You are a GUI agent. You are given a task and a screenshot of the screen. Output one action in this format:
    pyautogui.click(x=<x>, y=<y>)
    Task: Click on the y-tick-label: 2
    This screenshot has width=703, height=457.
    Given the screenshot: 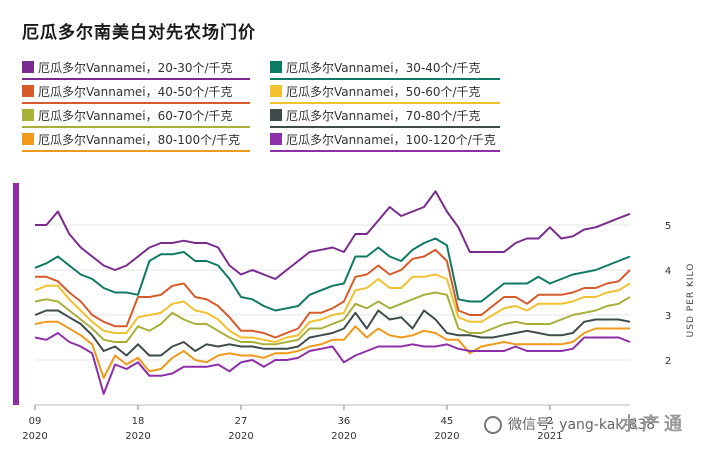 What is the action you would take?
    pyautogui.click(x=668, y=361)
    